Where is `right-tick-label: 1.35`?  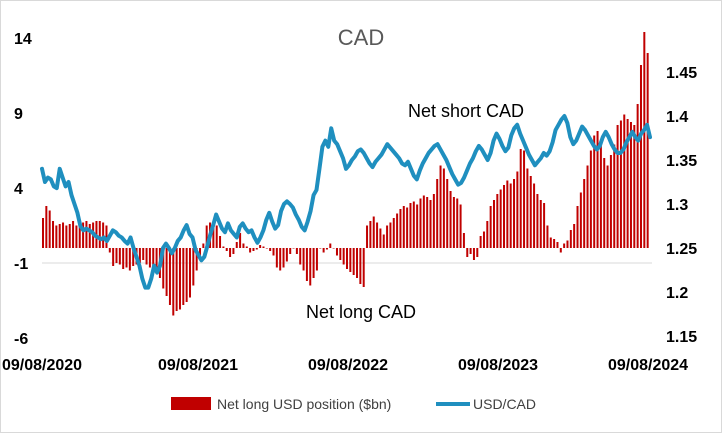
right-tick-label: 1.35 is located at coordinates (681, 161).